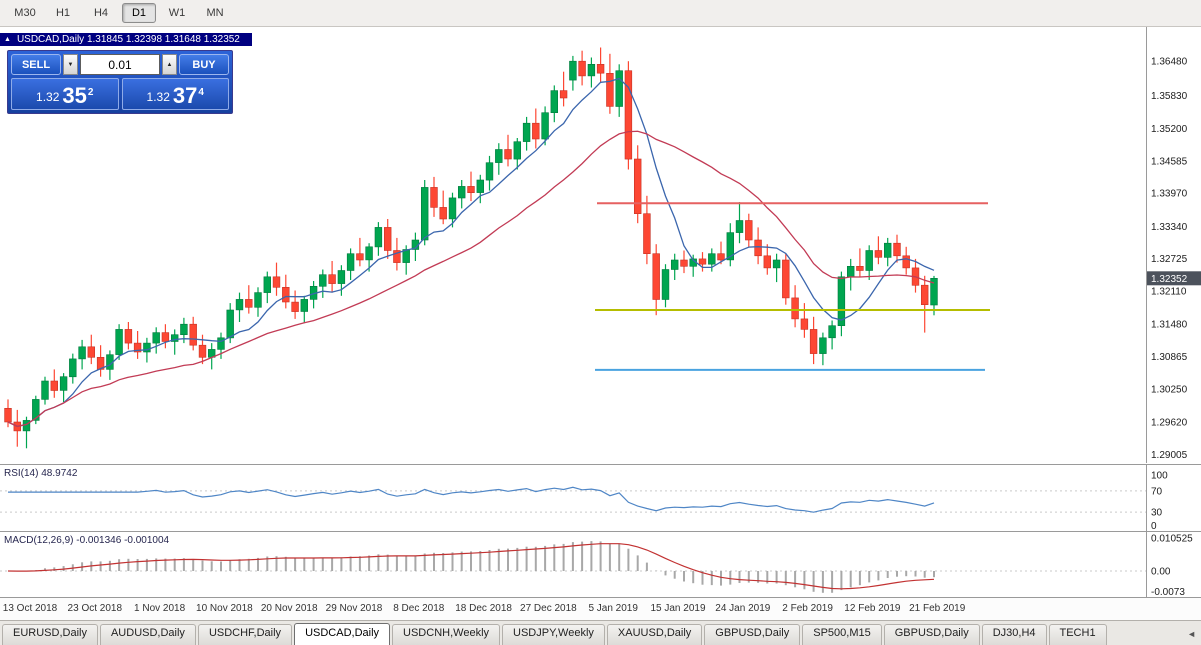 The width and height of the screenshot is (1201, 645). Describe the element at coordinates (1169, 325) in the screenshot. I see `svg-text: 1.31480` at that location.